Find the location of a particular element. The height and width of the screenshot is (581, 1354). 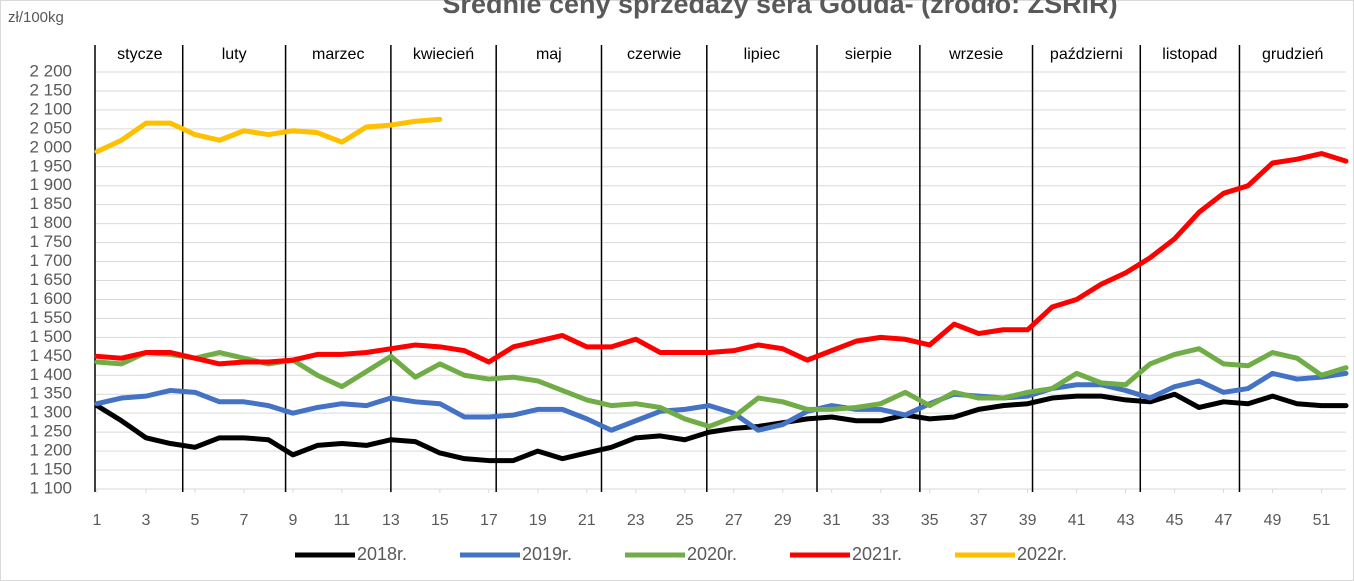

month-label: listopad is located at coordinates (1189, 54).